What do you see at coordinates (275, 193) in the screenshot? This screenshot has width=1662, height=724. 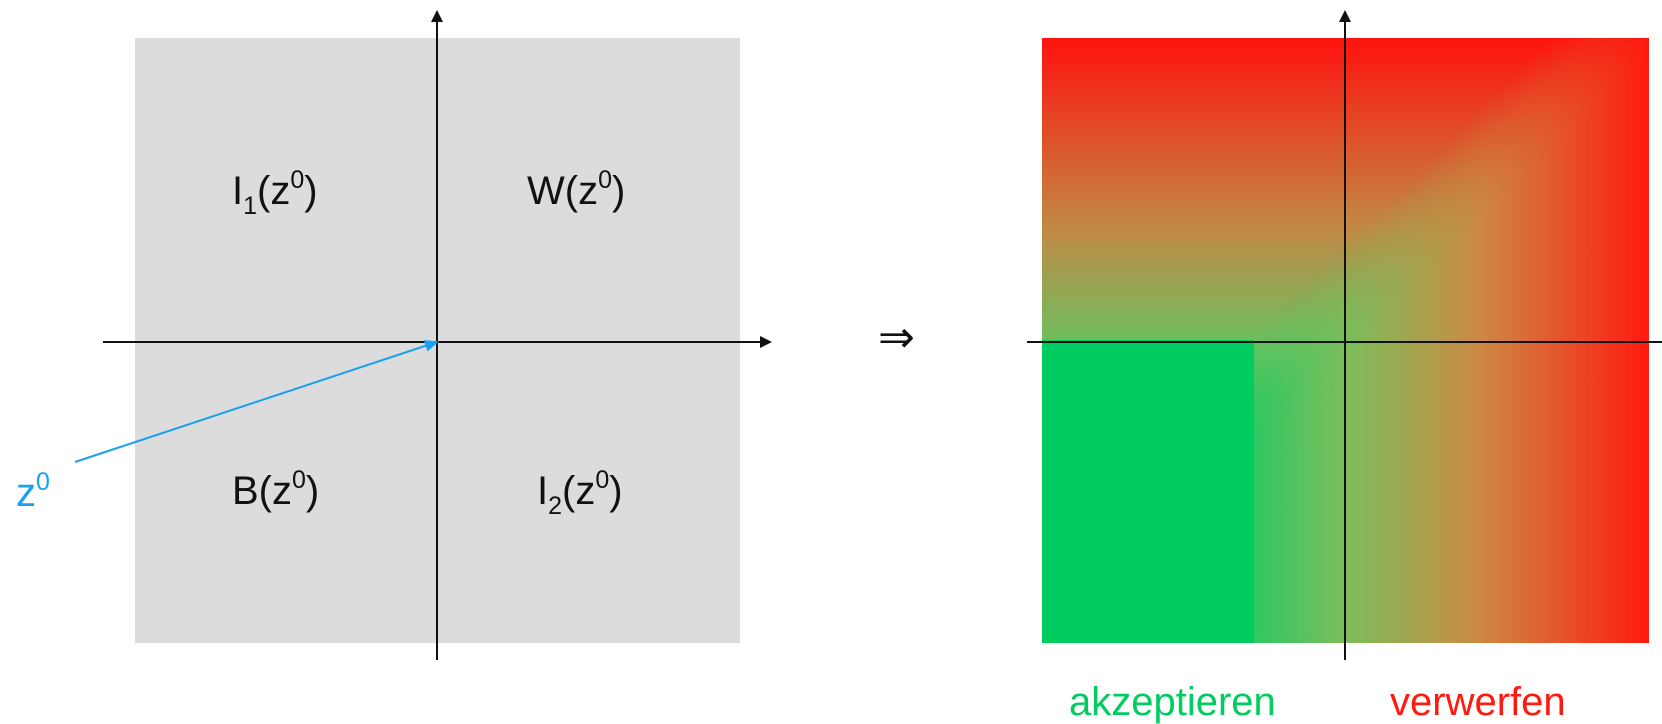 I see `quadrant-label-i1: I1(z0)` at bounding box center [275, 193].